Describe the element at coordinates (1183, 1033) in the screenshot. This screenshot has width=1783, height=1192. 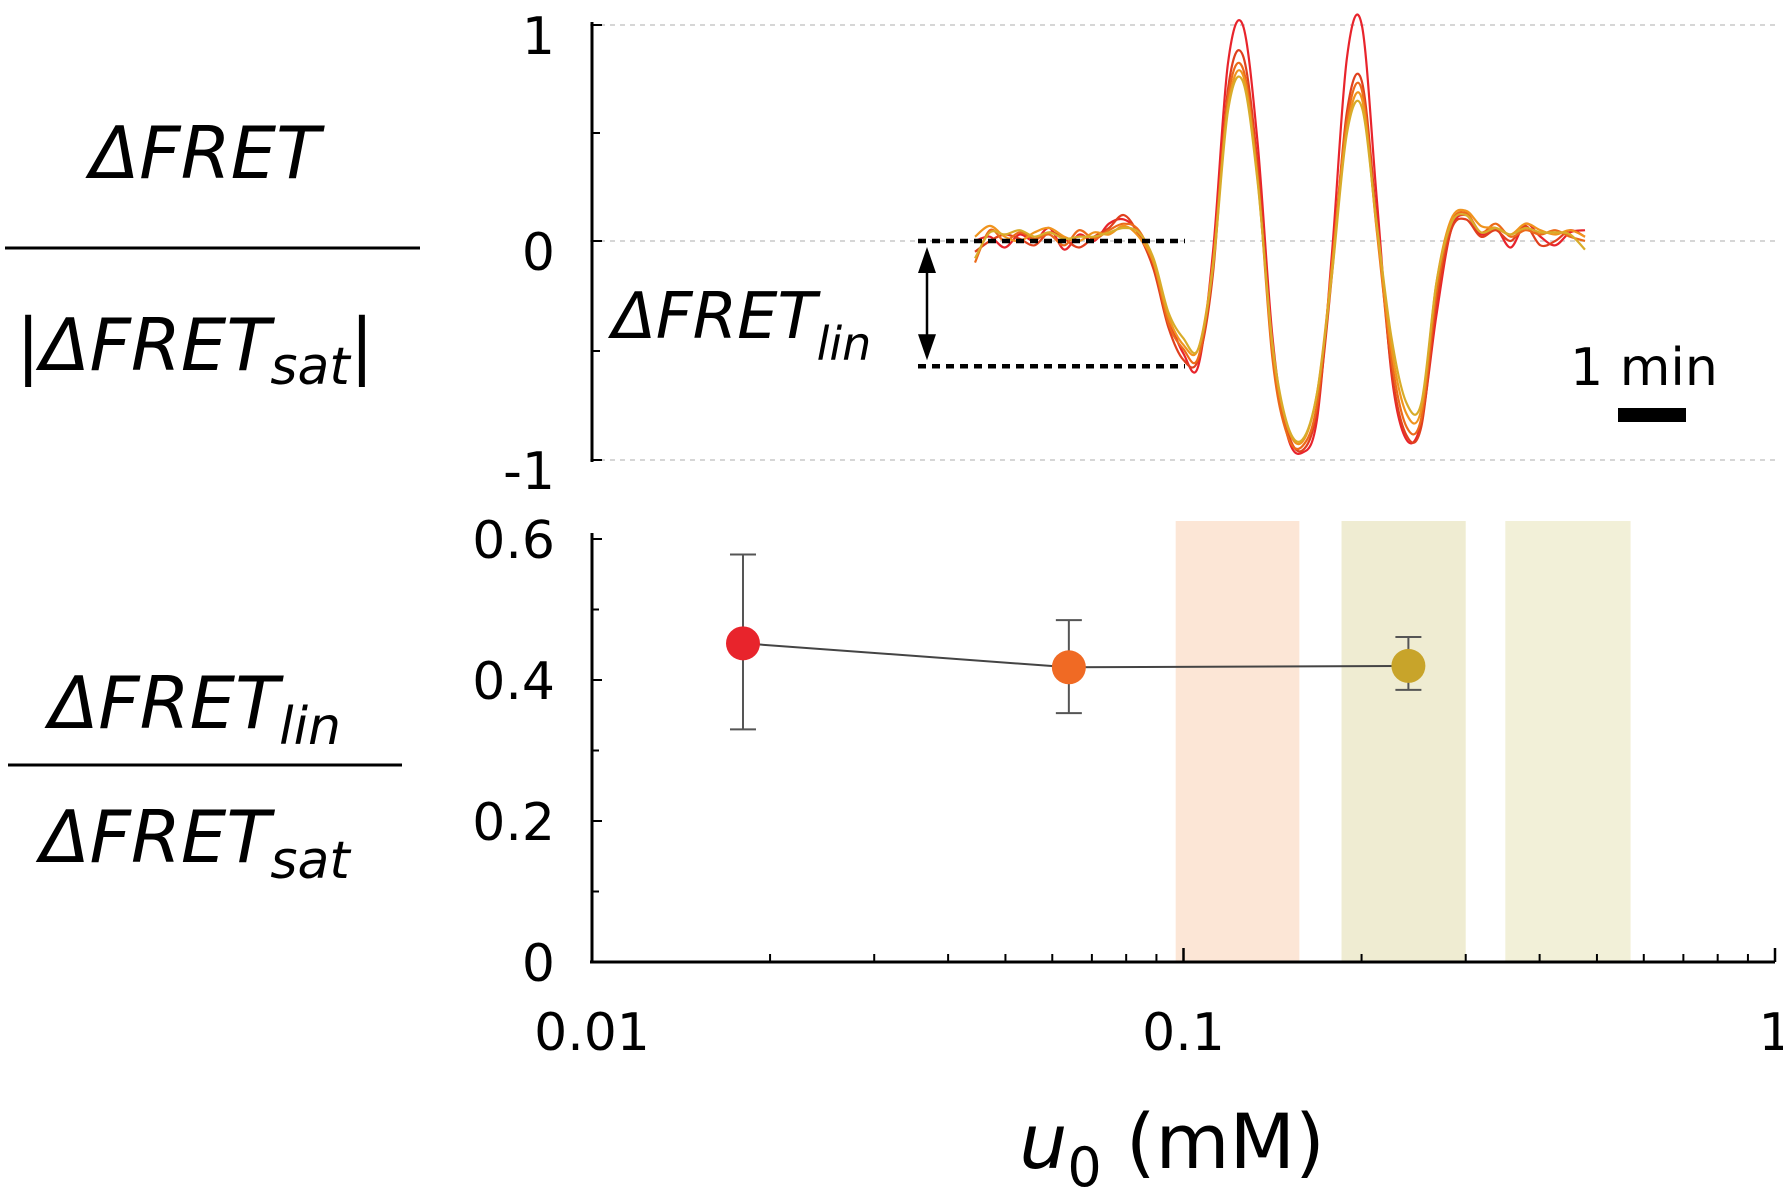
I see `x-tick-label: 0.1` at that location.